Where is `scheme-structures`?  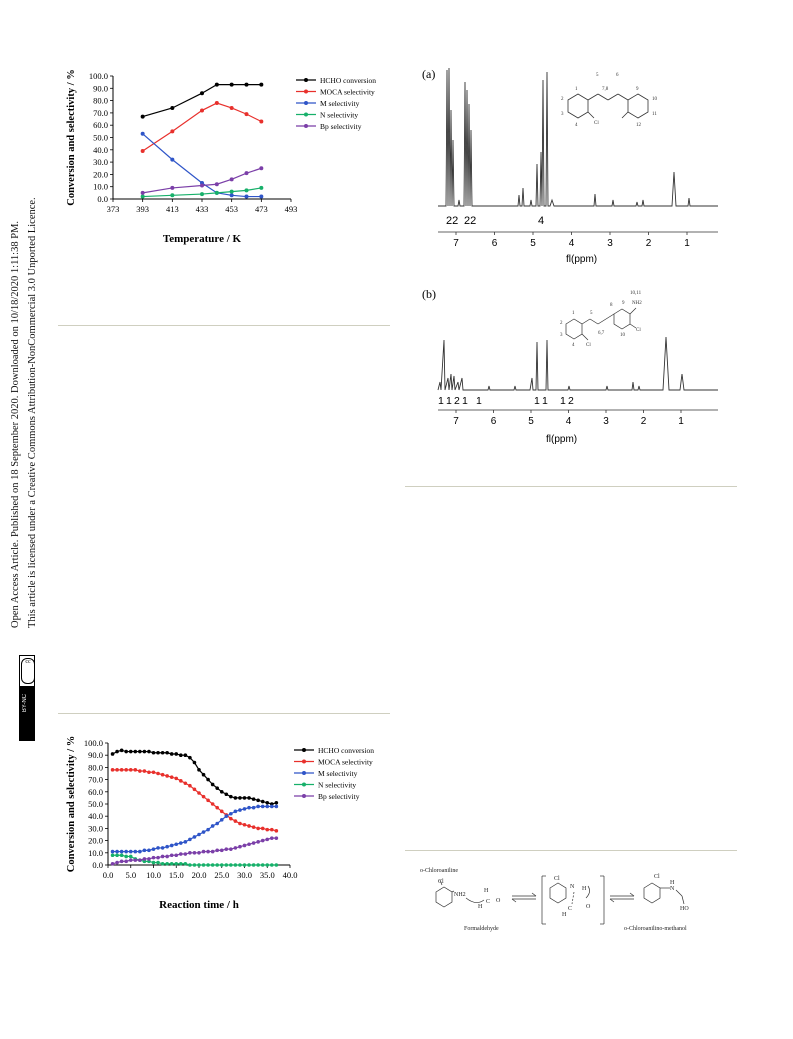 scheme-structures is located at coordinates (560, 900).